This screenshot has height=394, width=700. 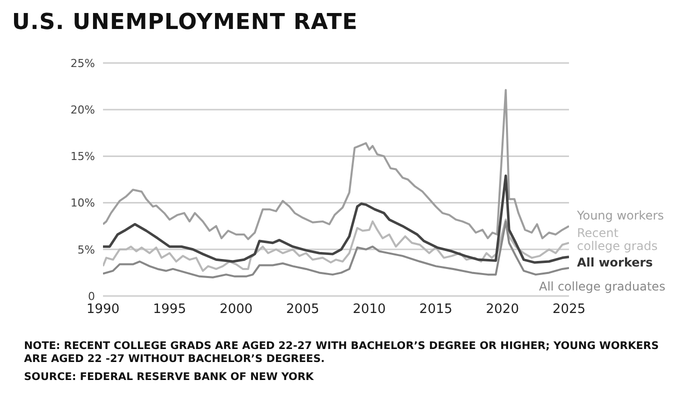 I want to click on y-tick-label: 15%, so click(x=82, y=157).